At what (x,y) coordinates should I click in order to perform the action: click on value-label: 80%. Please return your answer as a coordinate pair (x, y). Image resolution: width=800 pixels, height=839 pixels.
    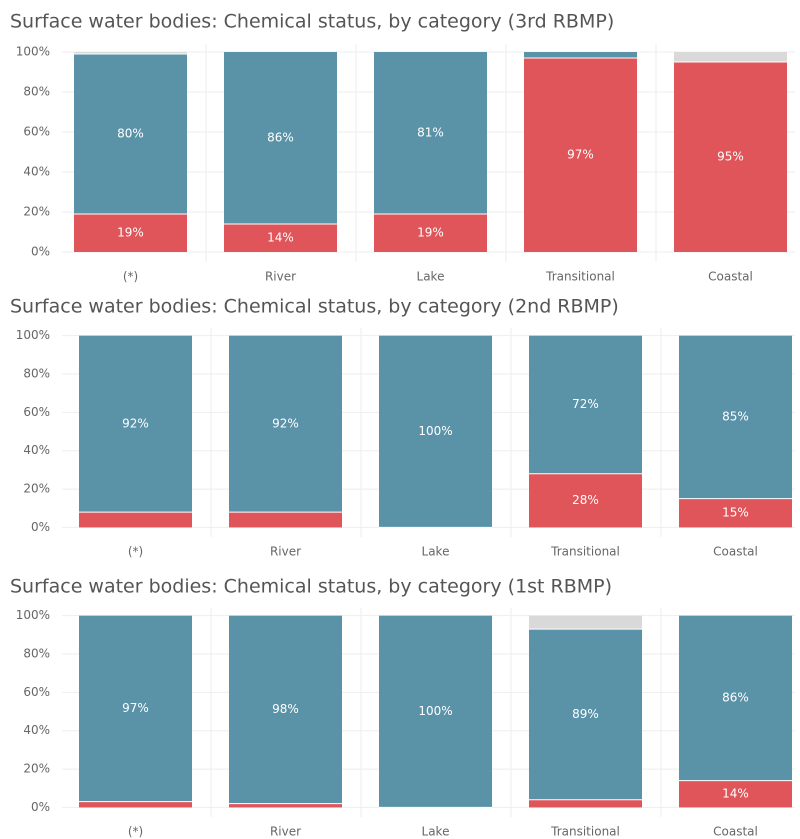
    Looking at the image, I should click on (130, 134).